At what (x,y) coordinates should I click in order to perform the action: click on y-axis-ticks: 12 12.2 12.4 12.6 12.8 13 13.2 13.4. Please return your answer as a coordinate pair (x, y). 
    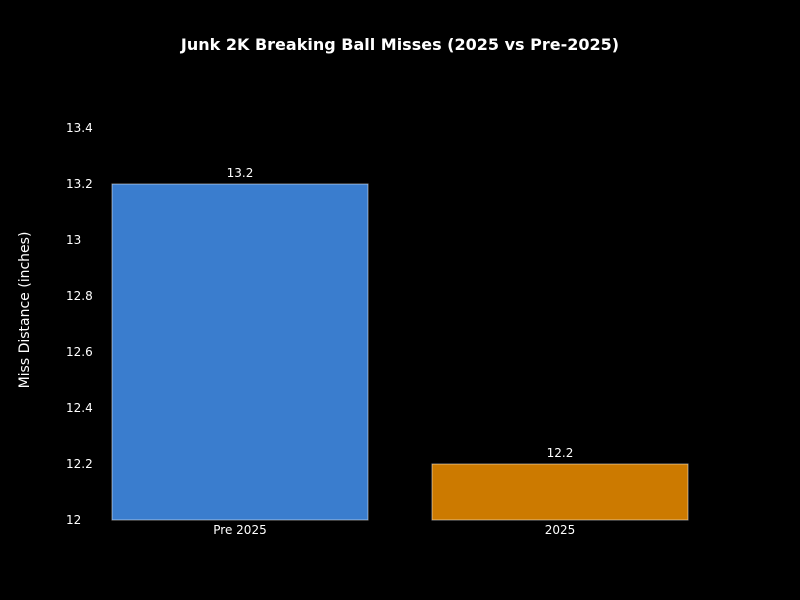
    Looking at the image, I should click on (79, 324).